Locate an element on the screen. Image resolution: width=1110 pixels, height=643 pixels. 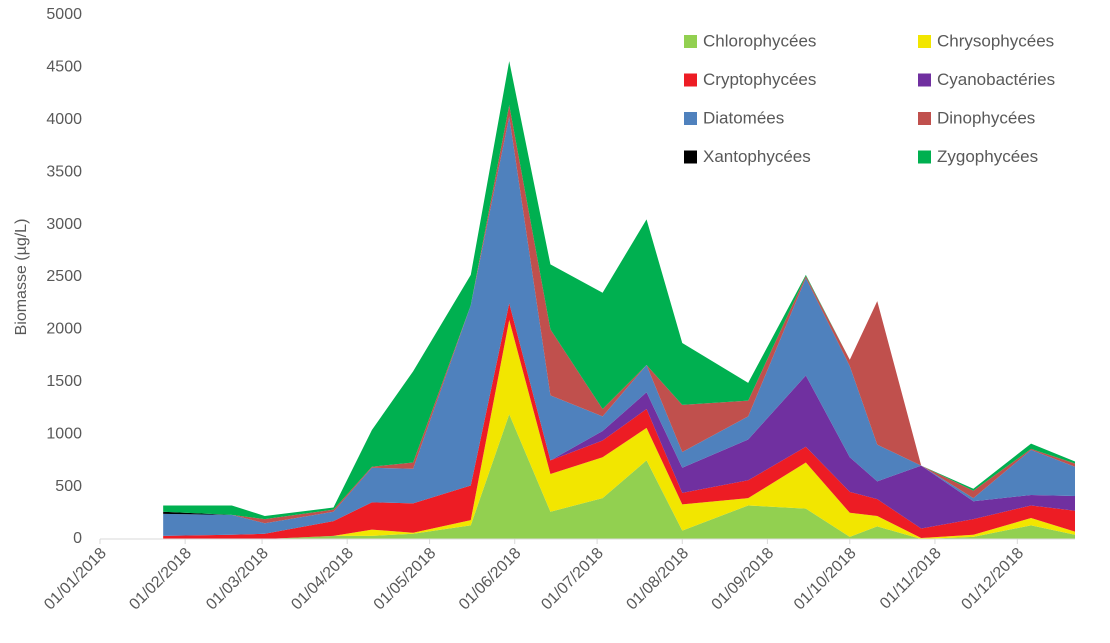
x-tick-label: 01/11/2018 is located at coordinates (911, 579).